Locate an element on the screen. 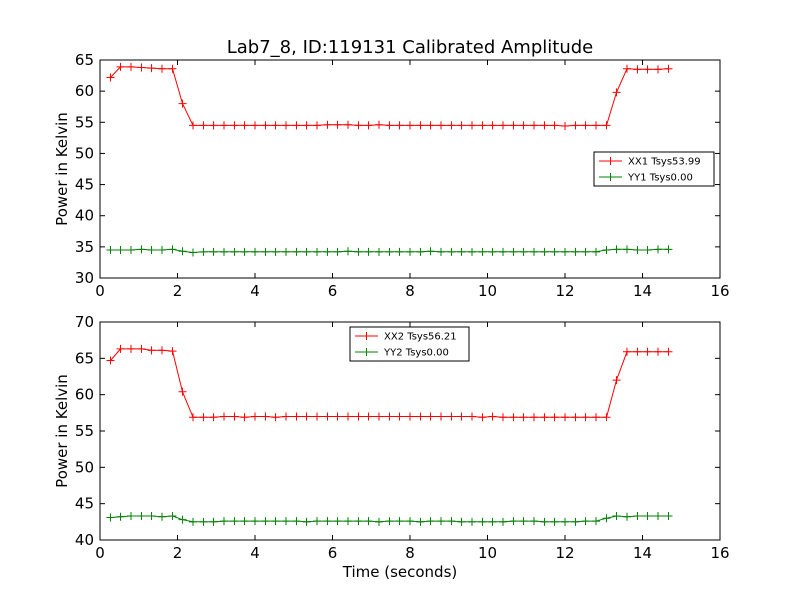 Image resolution: width=800 pixels, height=600 pixels. legend-entry: XX2 Tsys56.21 is located at coordinates (420, 337).